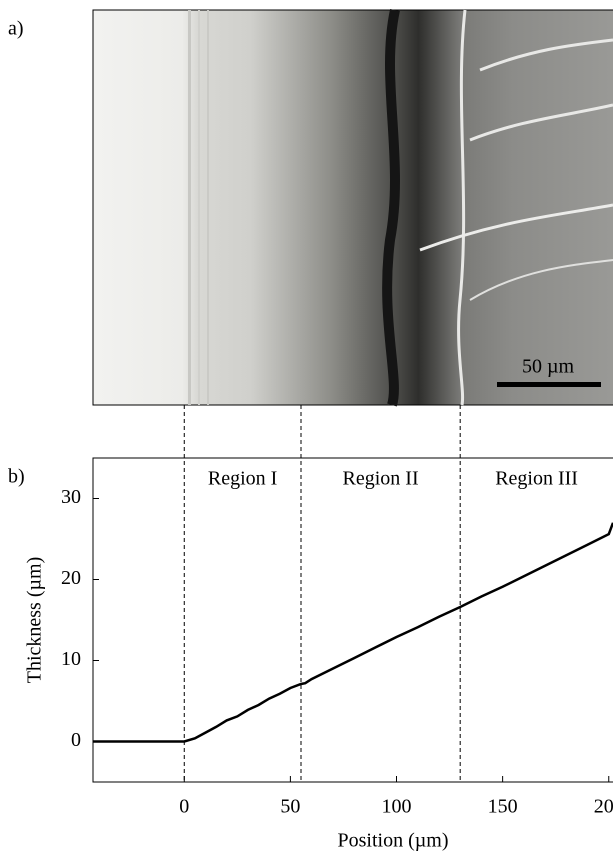 The width and height of the screenshot is (613, 856). I want to click on y-tick-label: 20, so click(71, 578).